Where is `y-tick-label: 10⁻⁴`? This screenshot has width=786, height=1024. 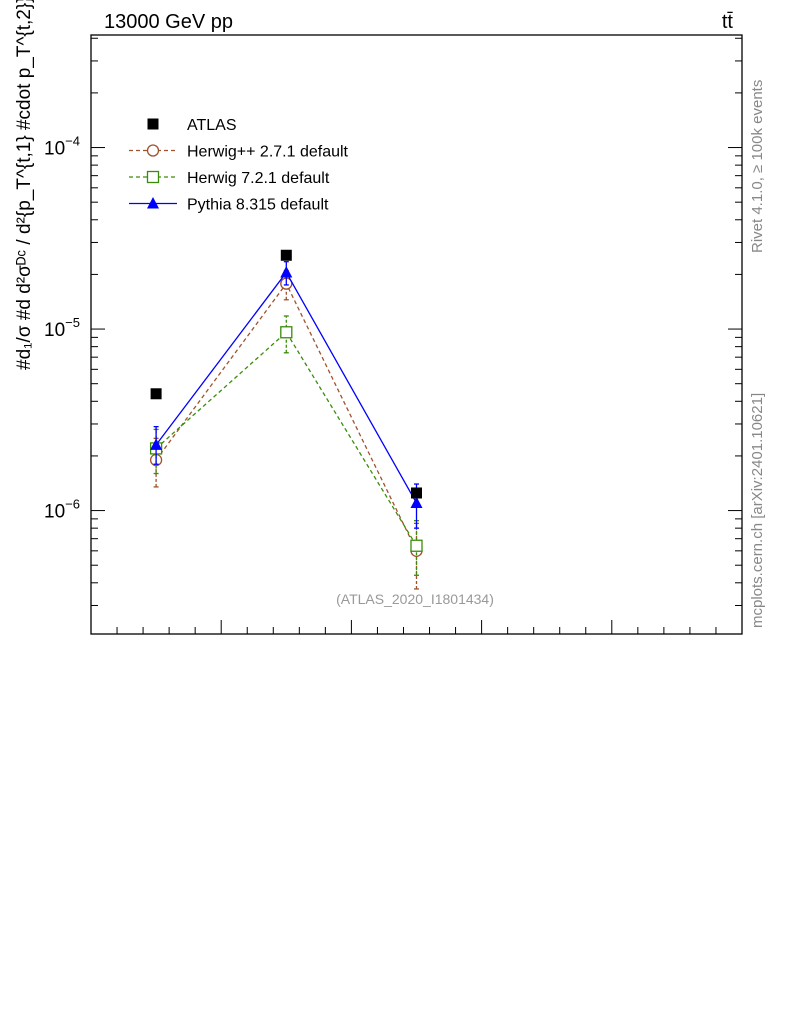
y-tick-label: 10⁻⁴ is located at coordinates (62, 147).